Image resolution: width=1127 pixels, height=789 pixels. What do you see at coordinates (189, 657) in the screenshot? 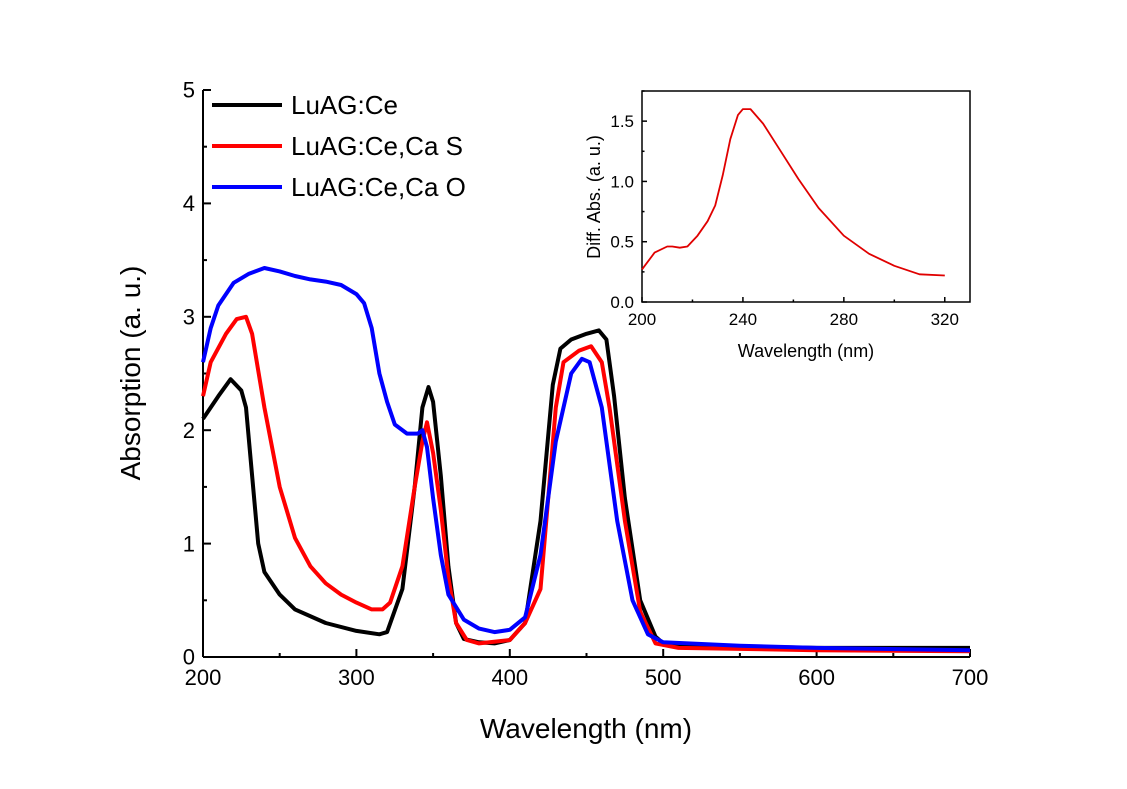
I see `y-tick-label: 0` at bounding box center [189, 657].